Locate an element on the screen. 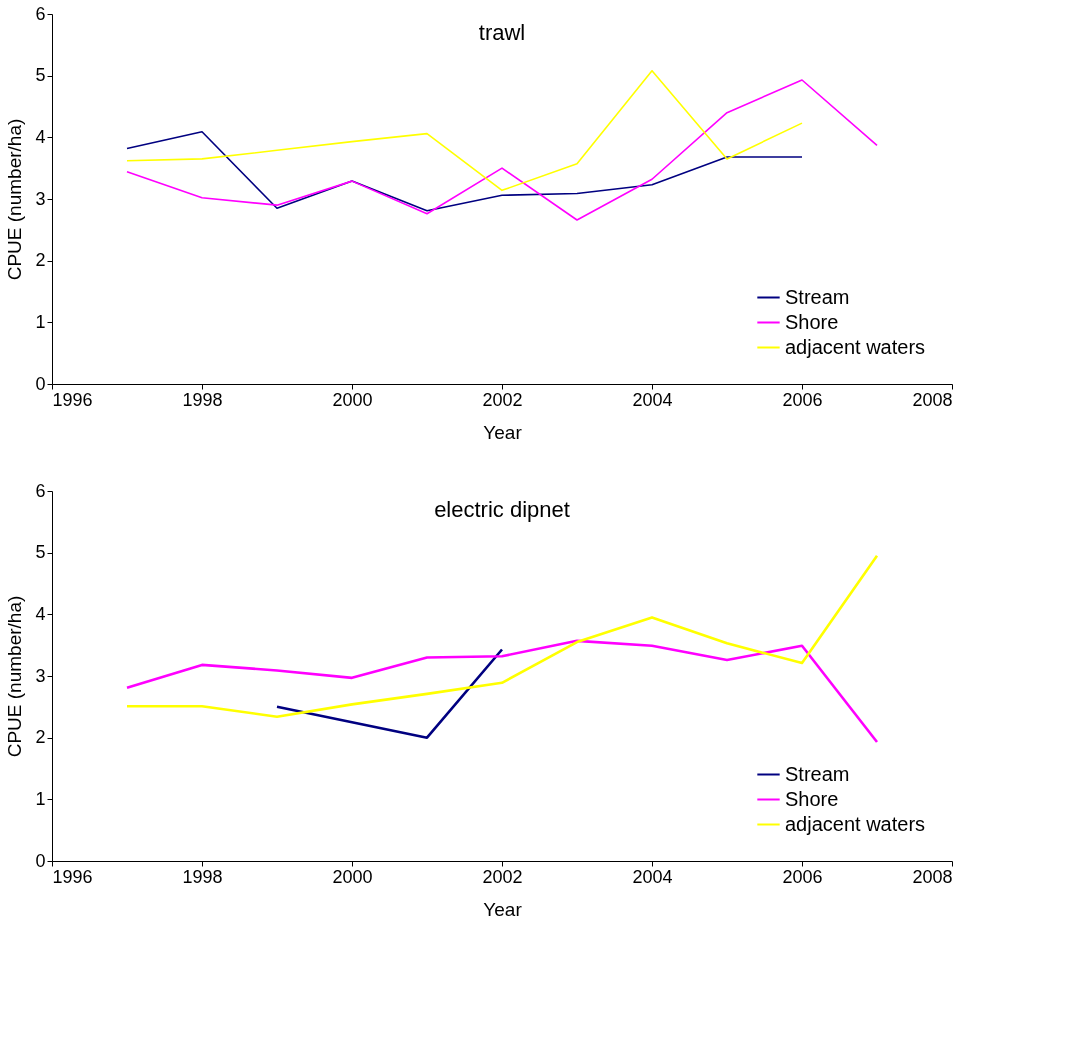 This screenshot has width=1084, height=1062. chart-title: electric dipnet is located at coordinates (502, 509).